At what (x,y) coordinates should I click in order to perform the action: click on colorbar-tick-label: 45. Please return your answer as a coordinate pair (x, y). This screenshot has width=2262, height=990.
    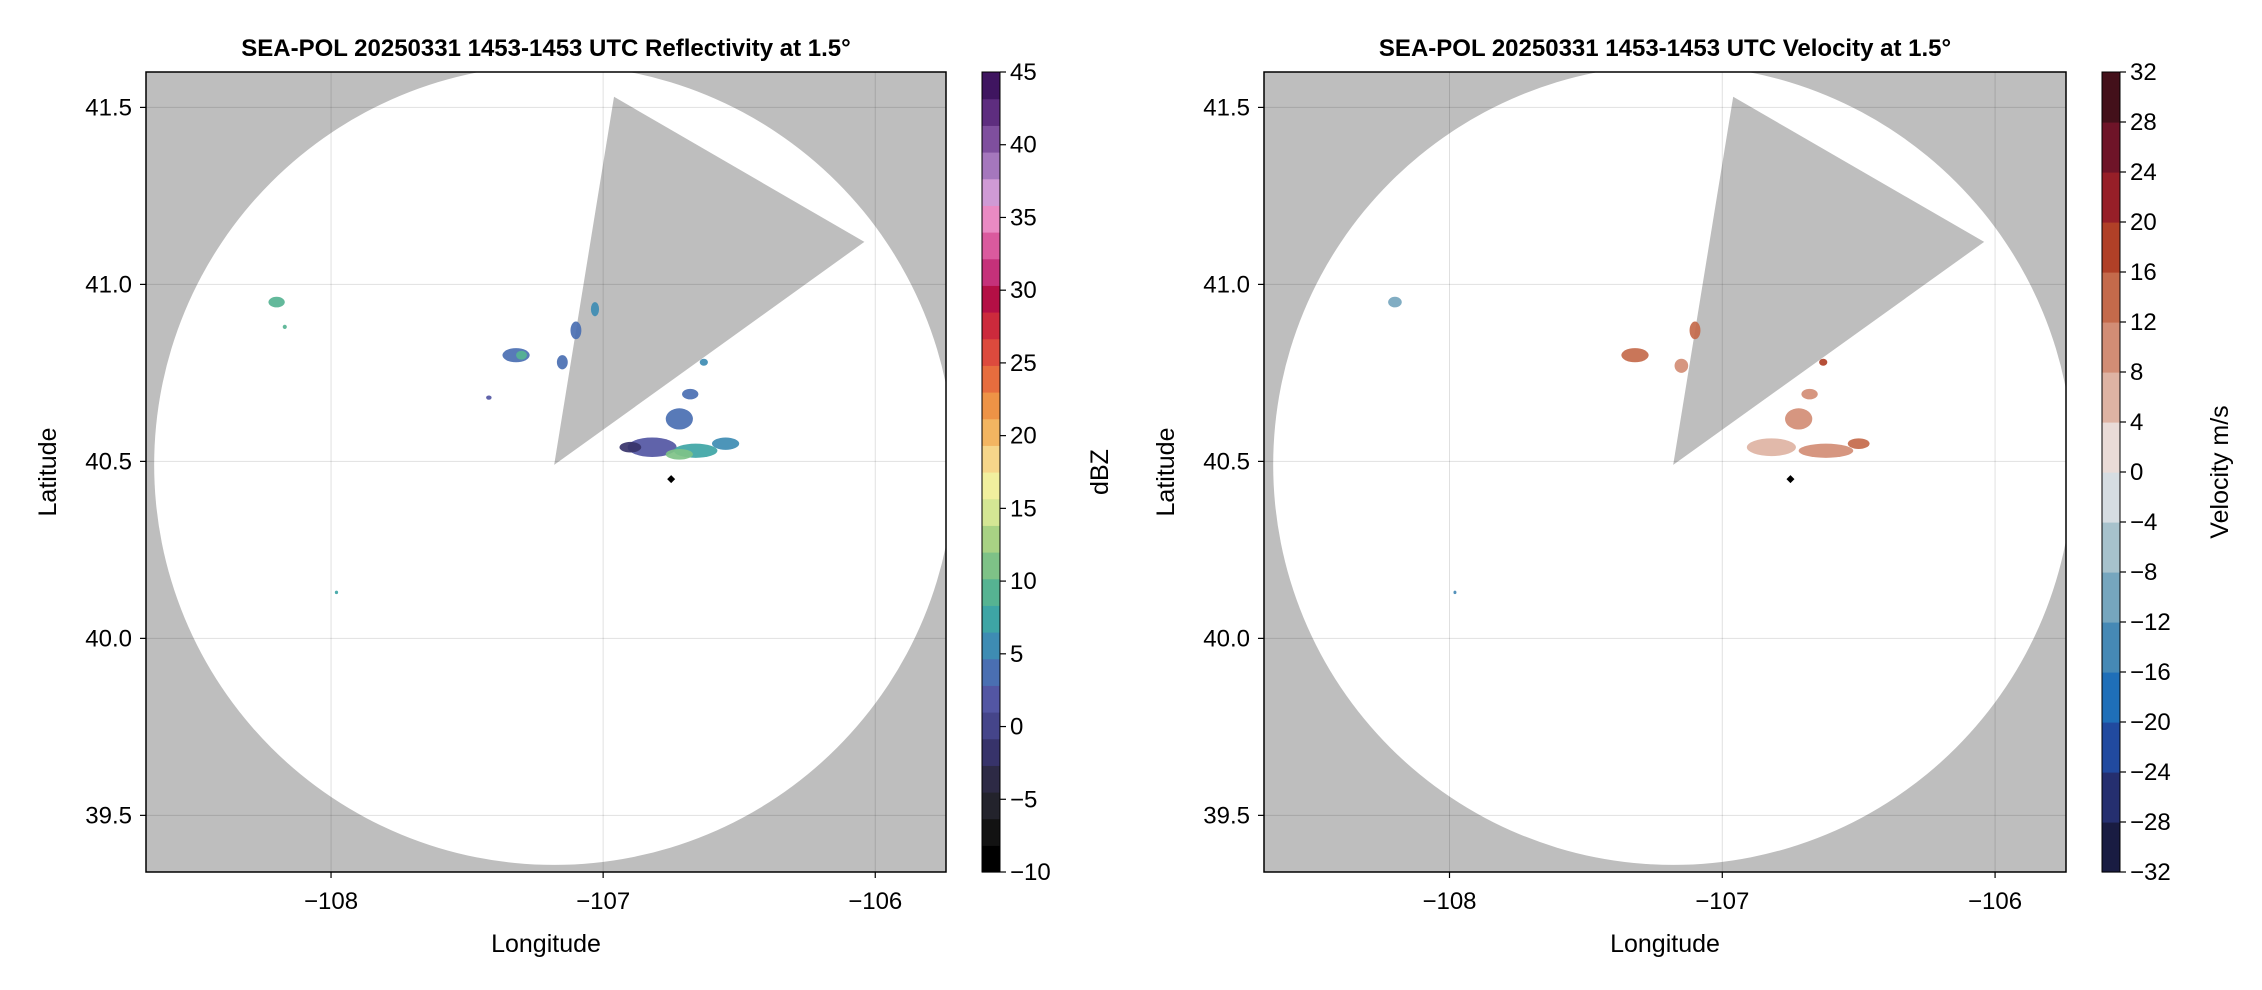
    Looking at the image, I should click on (1023, 72).